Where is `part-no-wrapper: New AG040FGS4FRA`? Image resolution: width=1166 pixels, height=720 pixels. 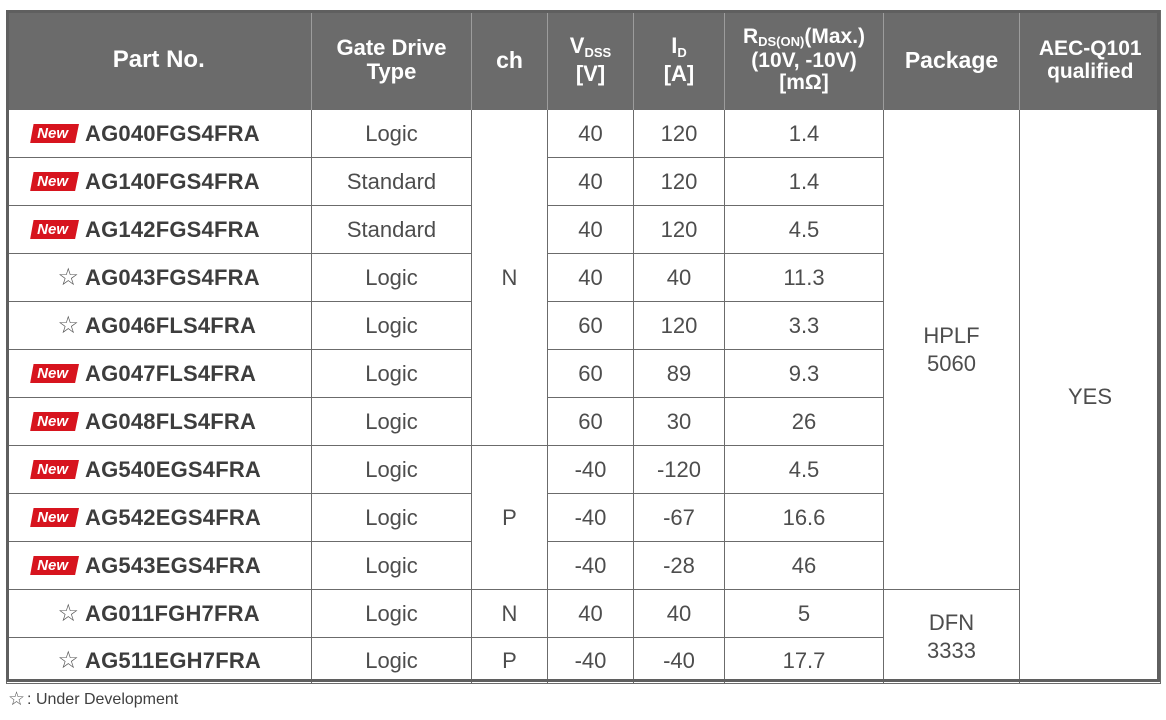 part-no-wrapper: New AG040FGS4FRA is located at coordinates (159, 133).